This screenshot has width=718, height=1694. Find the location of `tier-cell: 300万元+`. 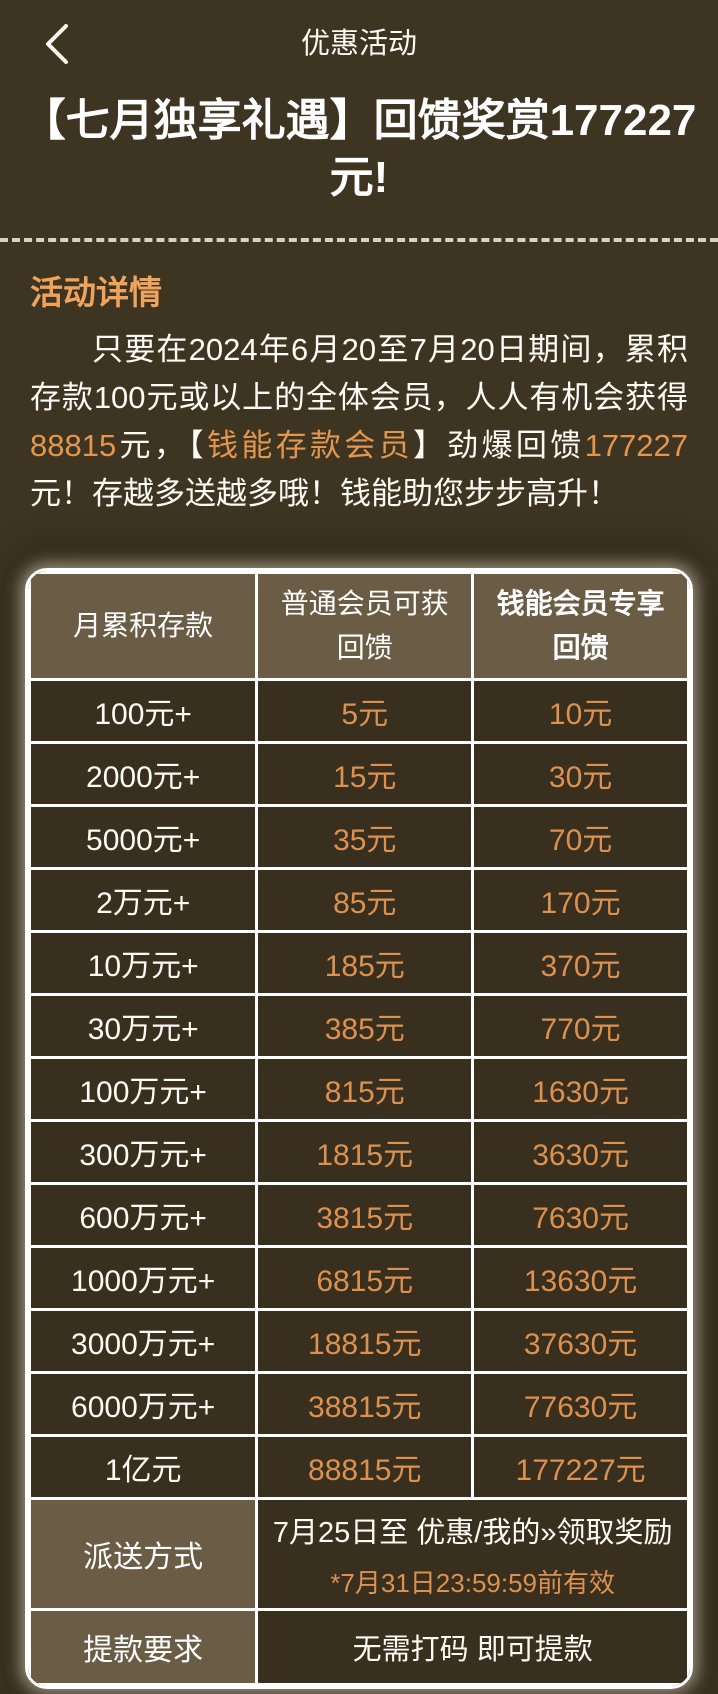

tier-cell: 300万元+ is located at coordinates (143, 1152).